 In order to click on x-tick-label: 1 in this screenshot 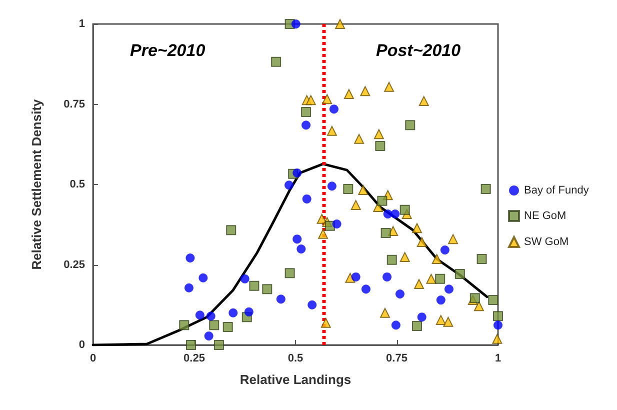, I will do `click(498, 358)`.